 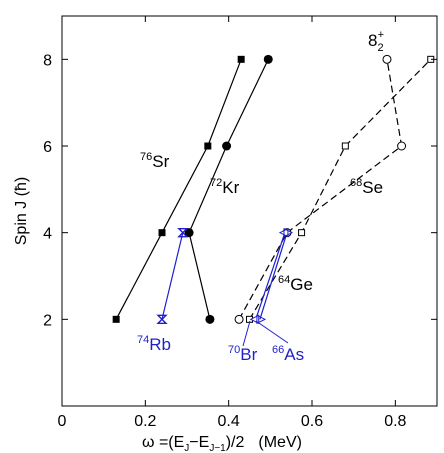 I want to click on x-tick-label: 0.6, so click(x=312, y=421).